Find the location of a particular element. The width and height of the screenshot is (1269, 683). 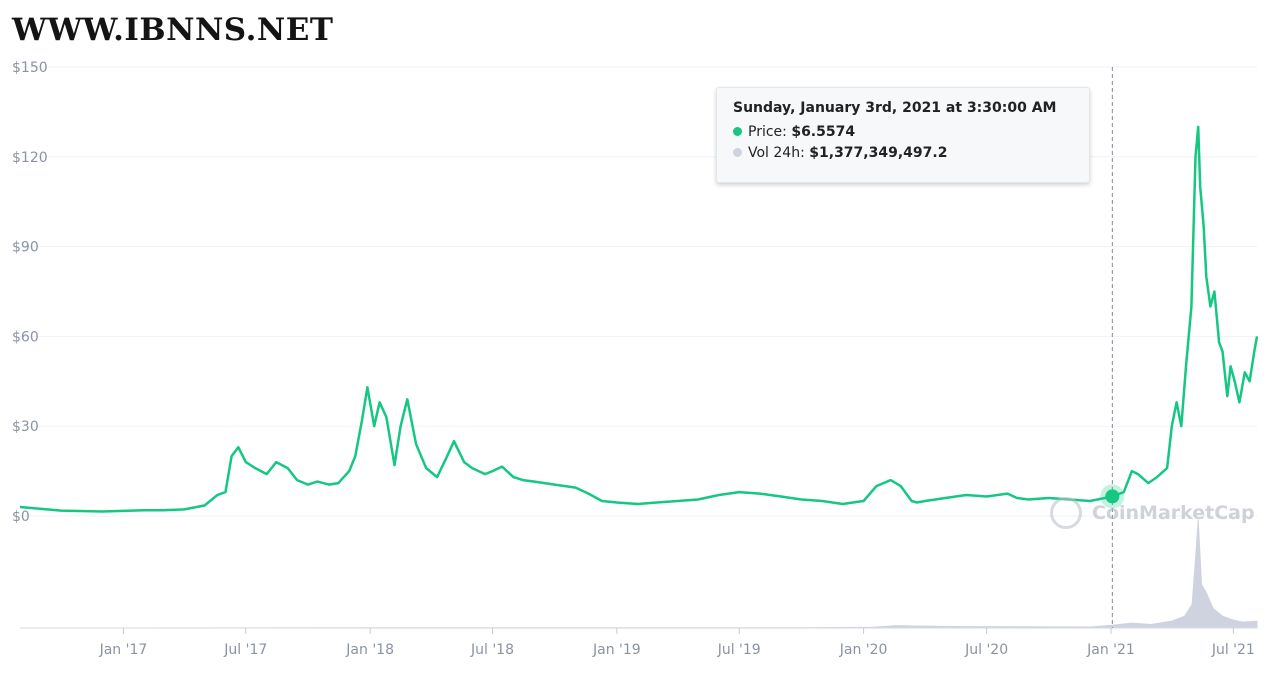

y-tick-label: $120 is located at coordinates (30, 158).